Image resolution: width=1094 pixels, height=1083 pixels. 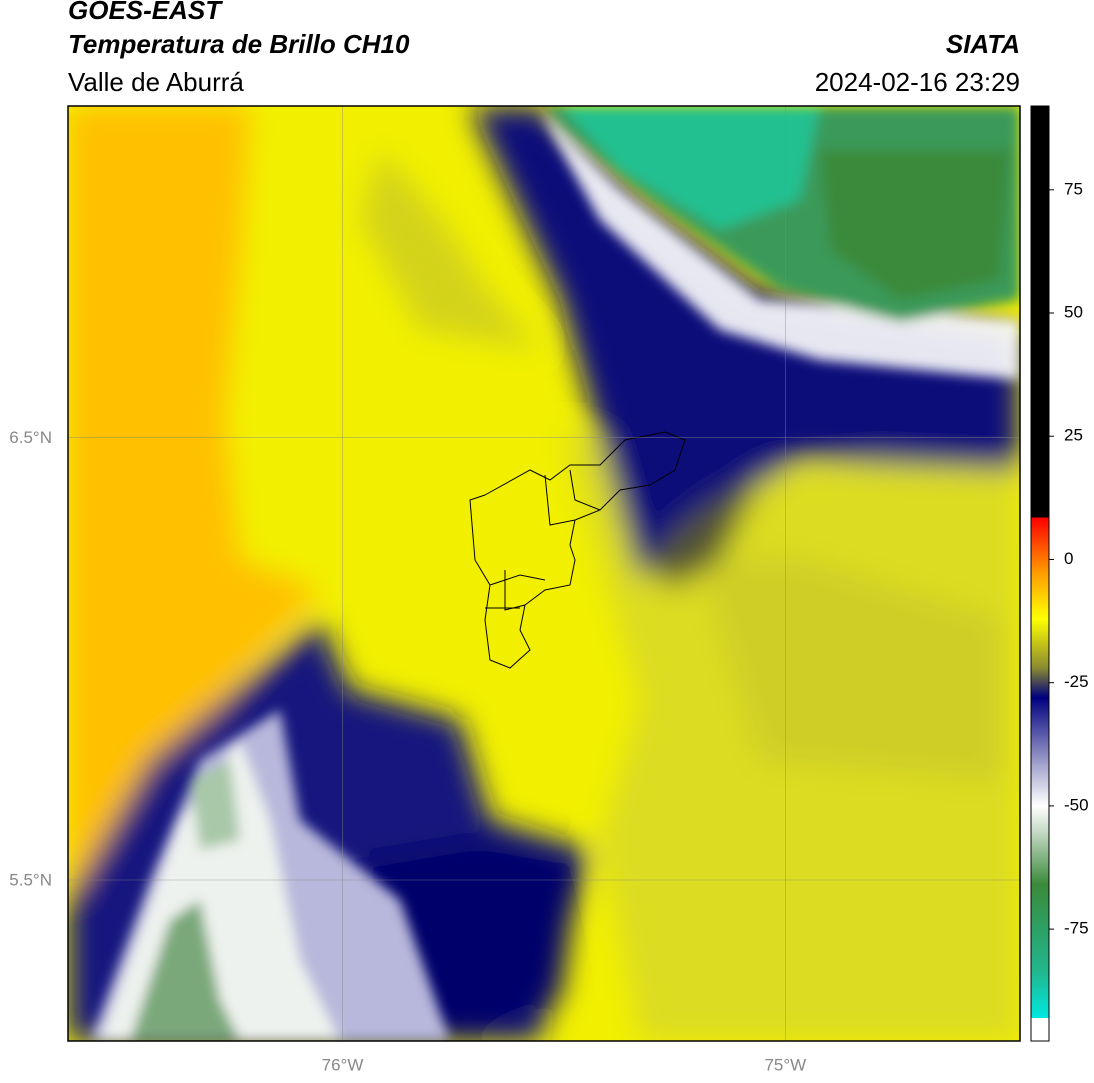 I want to click on colorbar-tick-label: -50, so click(x=1076, y=804).